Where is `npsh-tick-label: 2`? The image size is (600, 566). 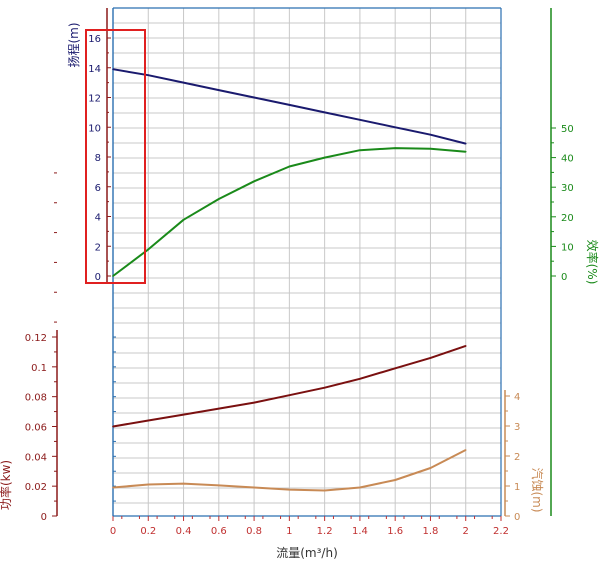
npsh-tick-label: 2 is located at coordinates (517, 457).